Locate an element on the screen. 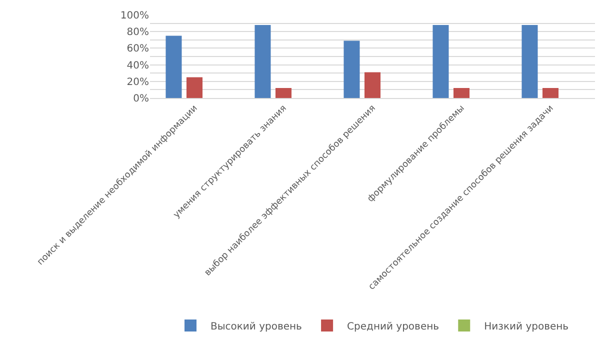  legend-label: Высокий уровень is located at coordinates (256, 326).